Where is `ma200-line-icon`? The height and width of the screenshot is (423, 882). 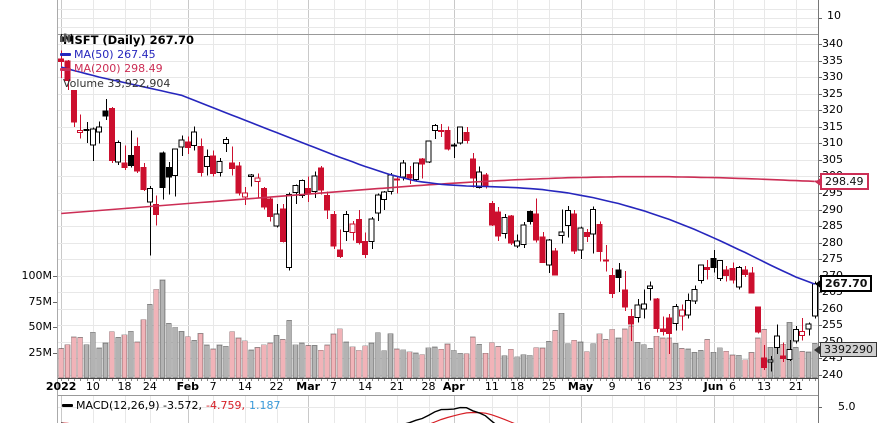 ma200-line-icon is located at coordinates (65, 69).